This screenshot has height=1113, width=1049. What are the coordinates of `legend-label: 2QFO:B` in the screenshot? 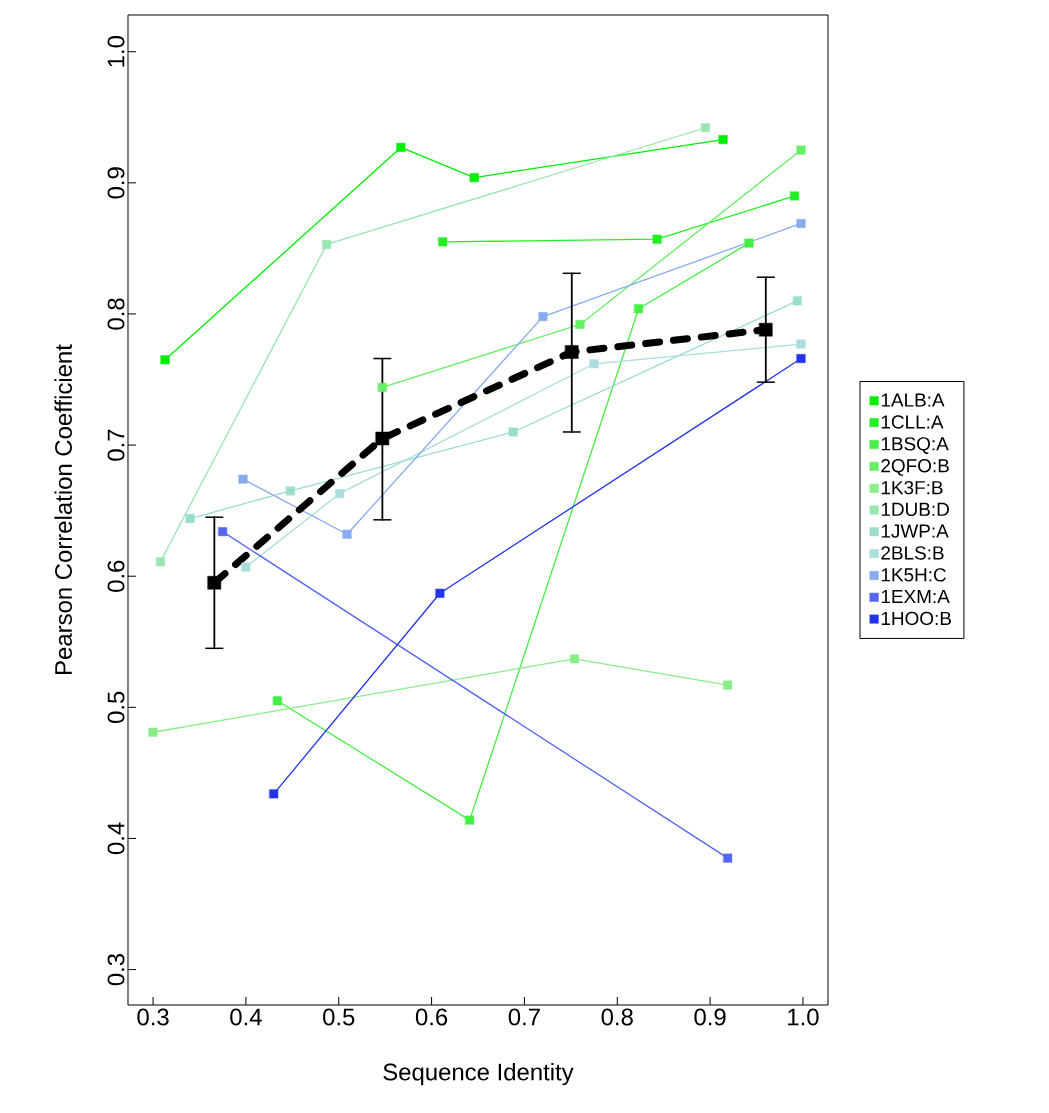 It's located at (915, 467).